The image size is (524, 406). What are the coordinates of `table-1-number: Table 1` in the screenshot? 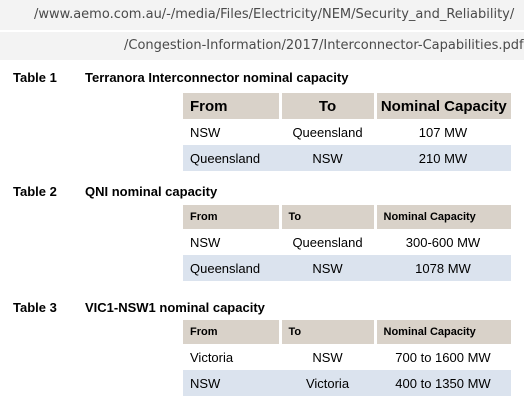 It's located at (35, 77).